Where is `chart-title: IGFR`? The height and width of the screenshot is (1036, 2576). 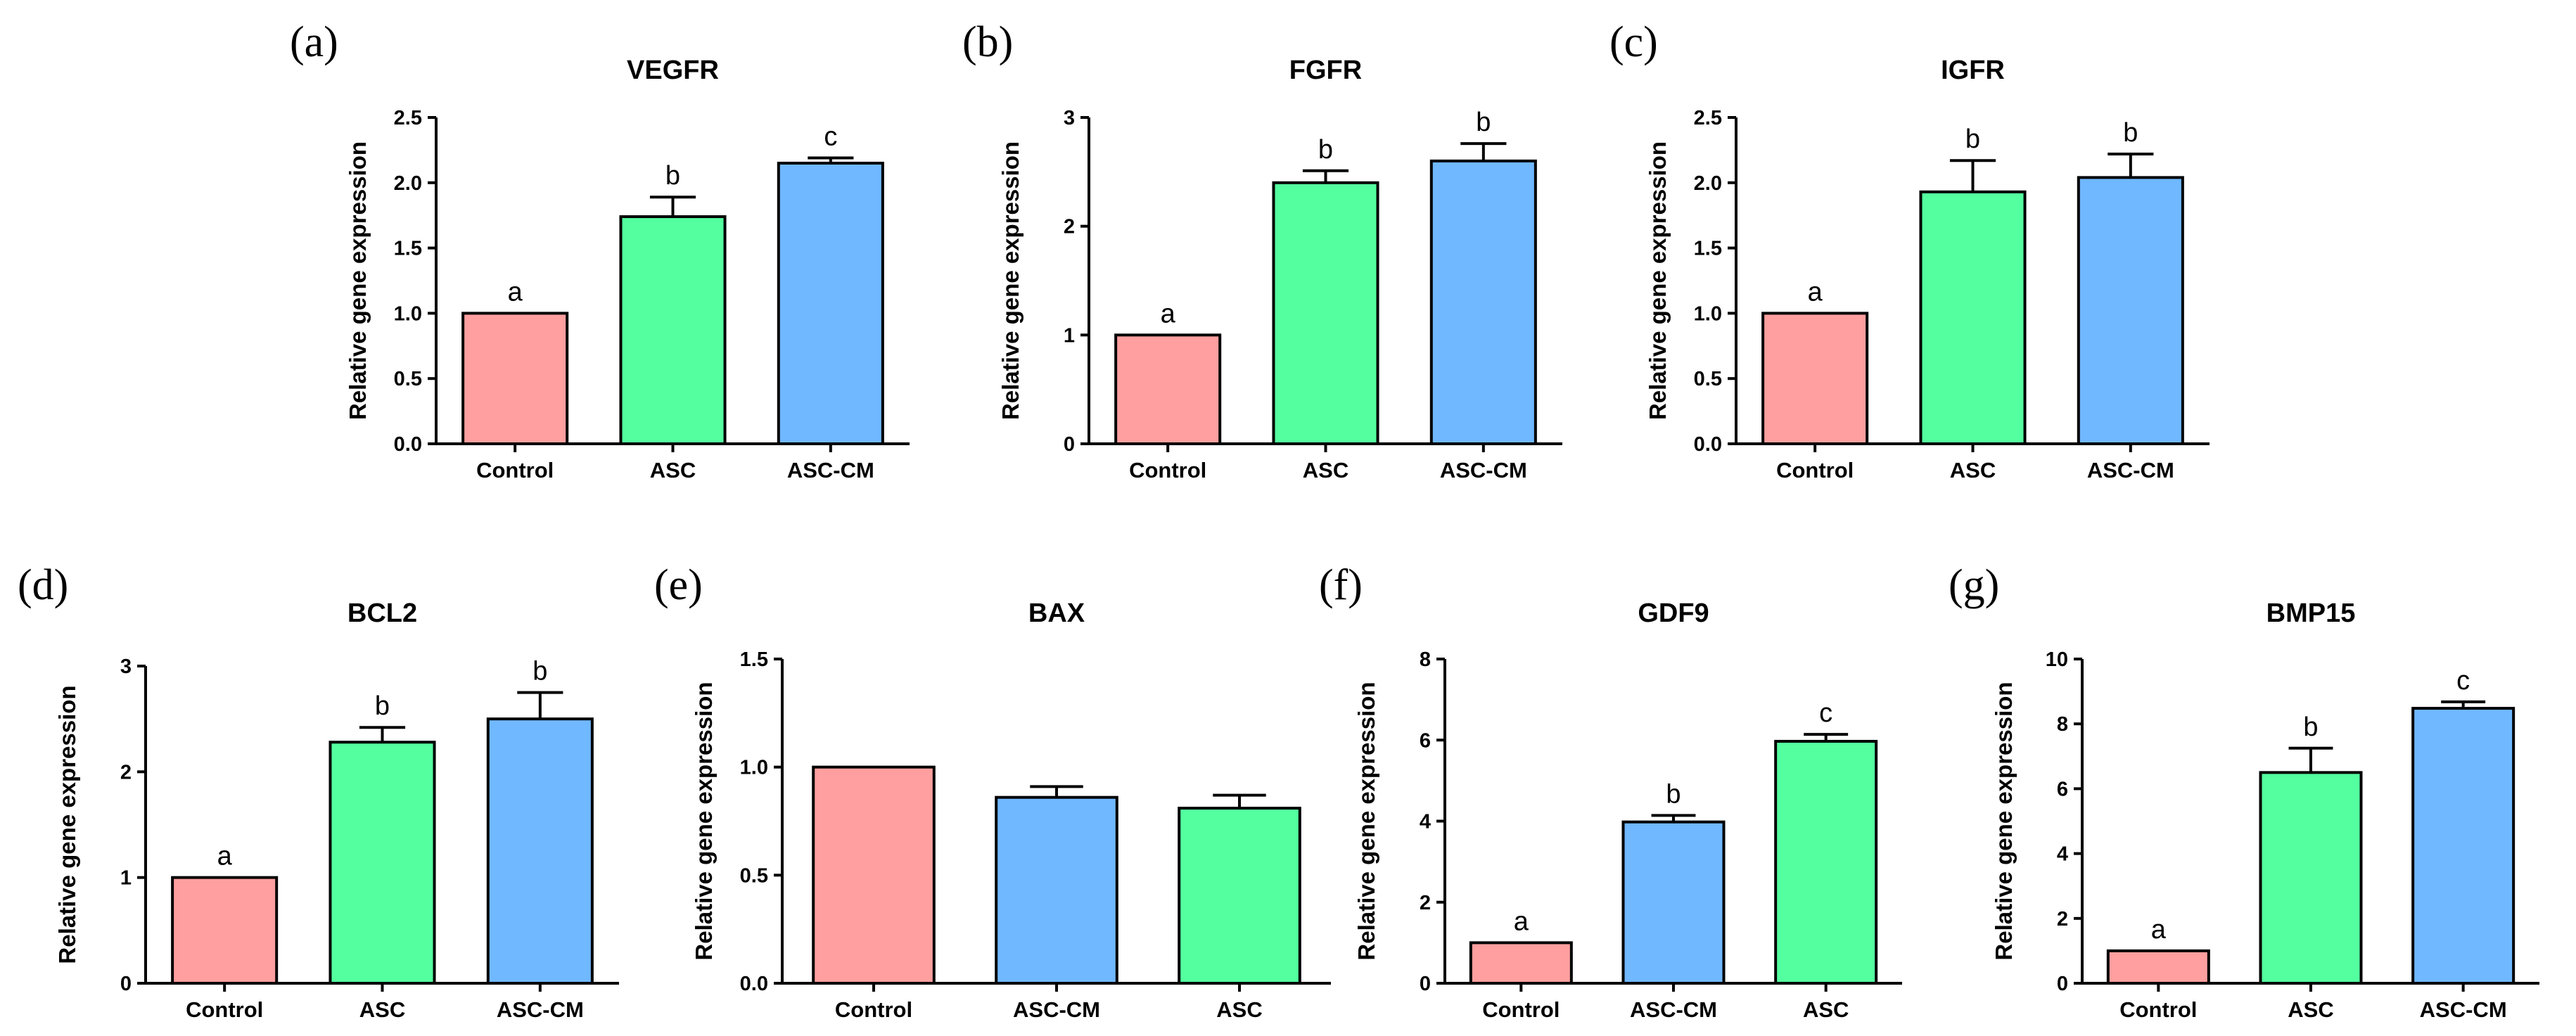 chart-title: IGFR is located at coordinates (1973, 70).